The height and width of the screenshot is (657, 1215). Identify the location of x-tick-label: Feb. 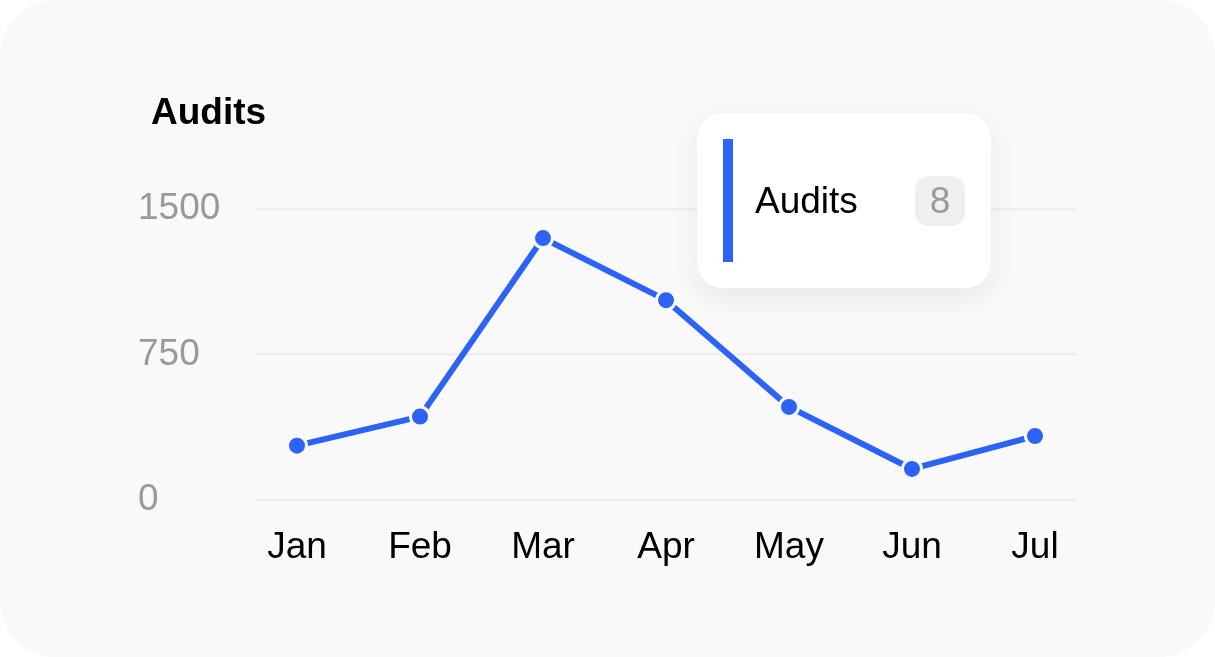
(420, 546).